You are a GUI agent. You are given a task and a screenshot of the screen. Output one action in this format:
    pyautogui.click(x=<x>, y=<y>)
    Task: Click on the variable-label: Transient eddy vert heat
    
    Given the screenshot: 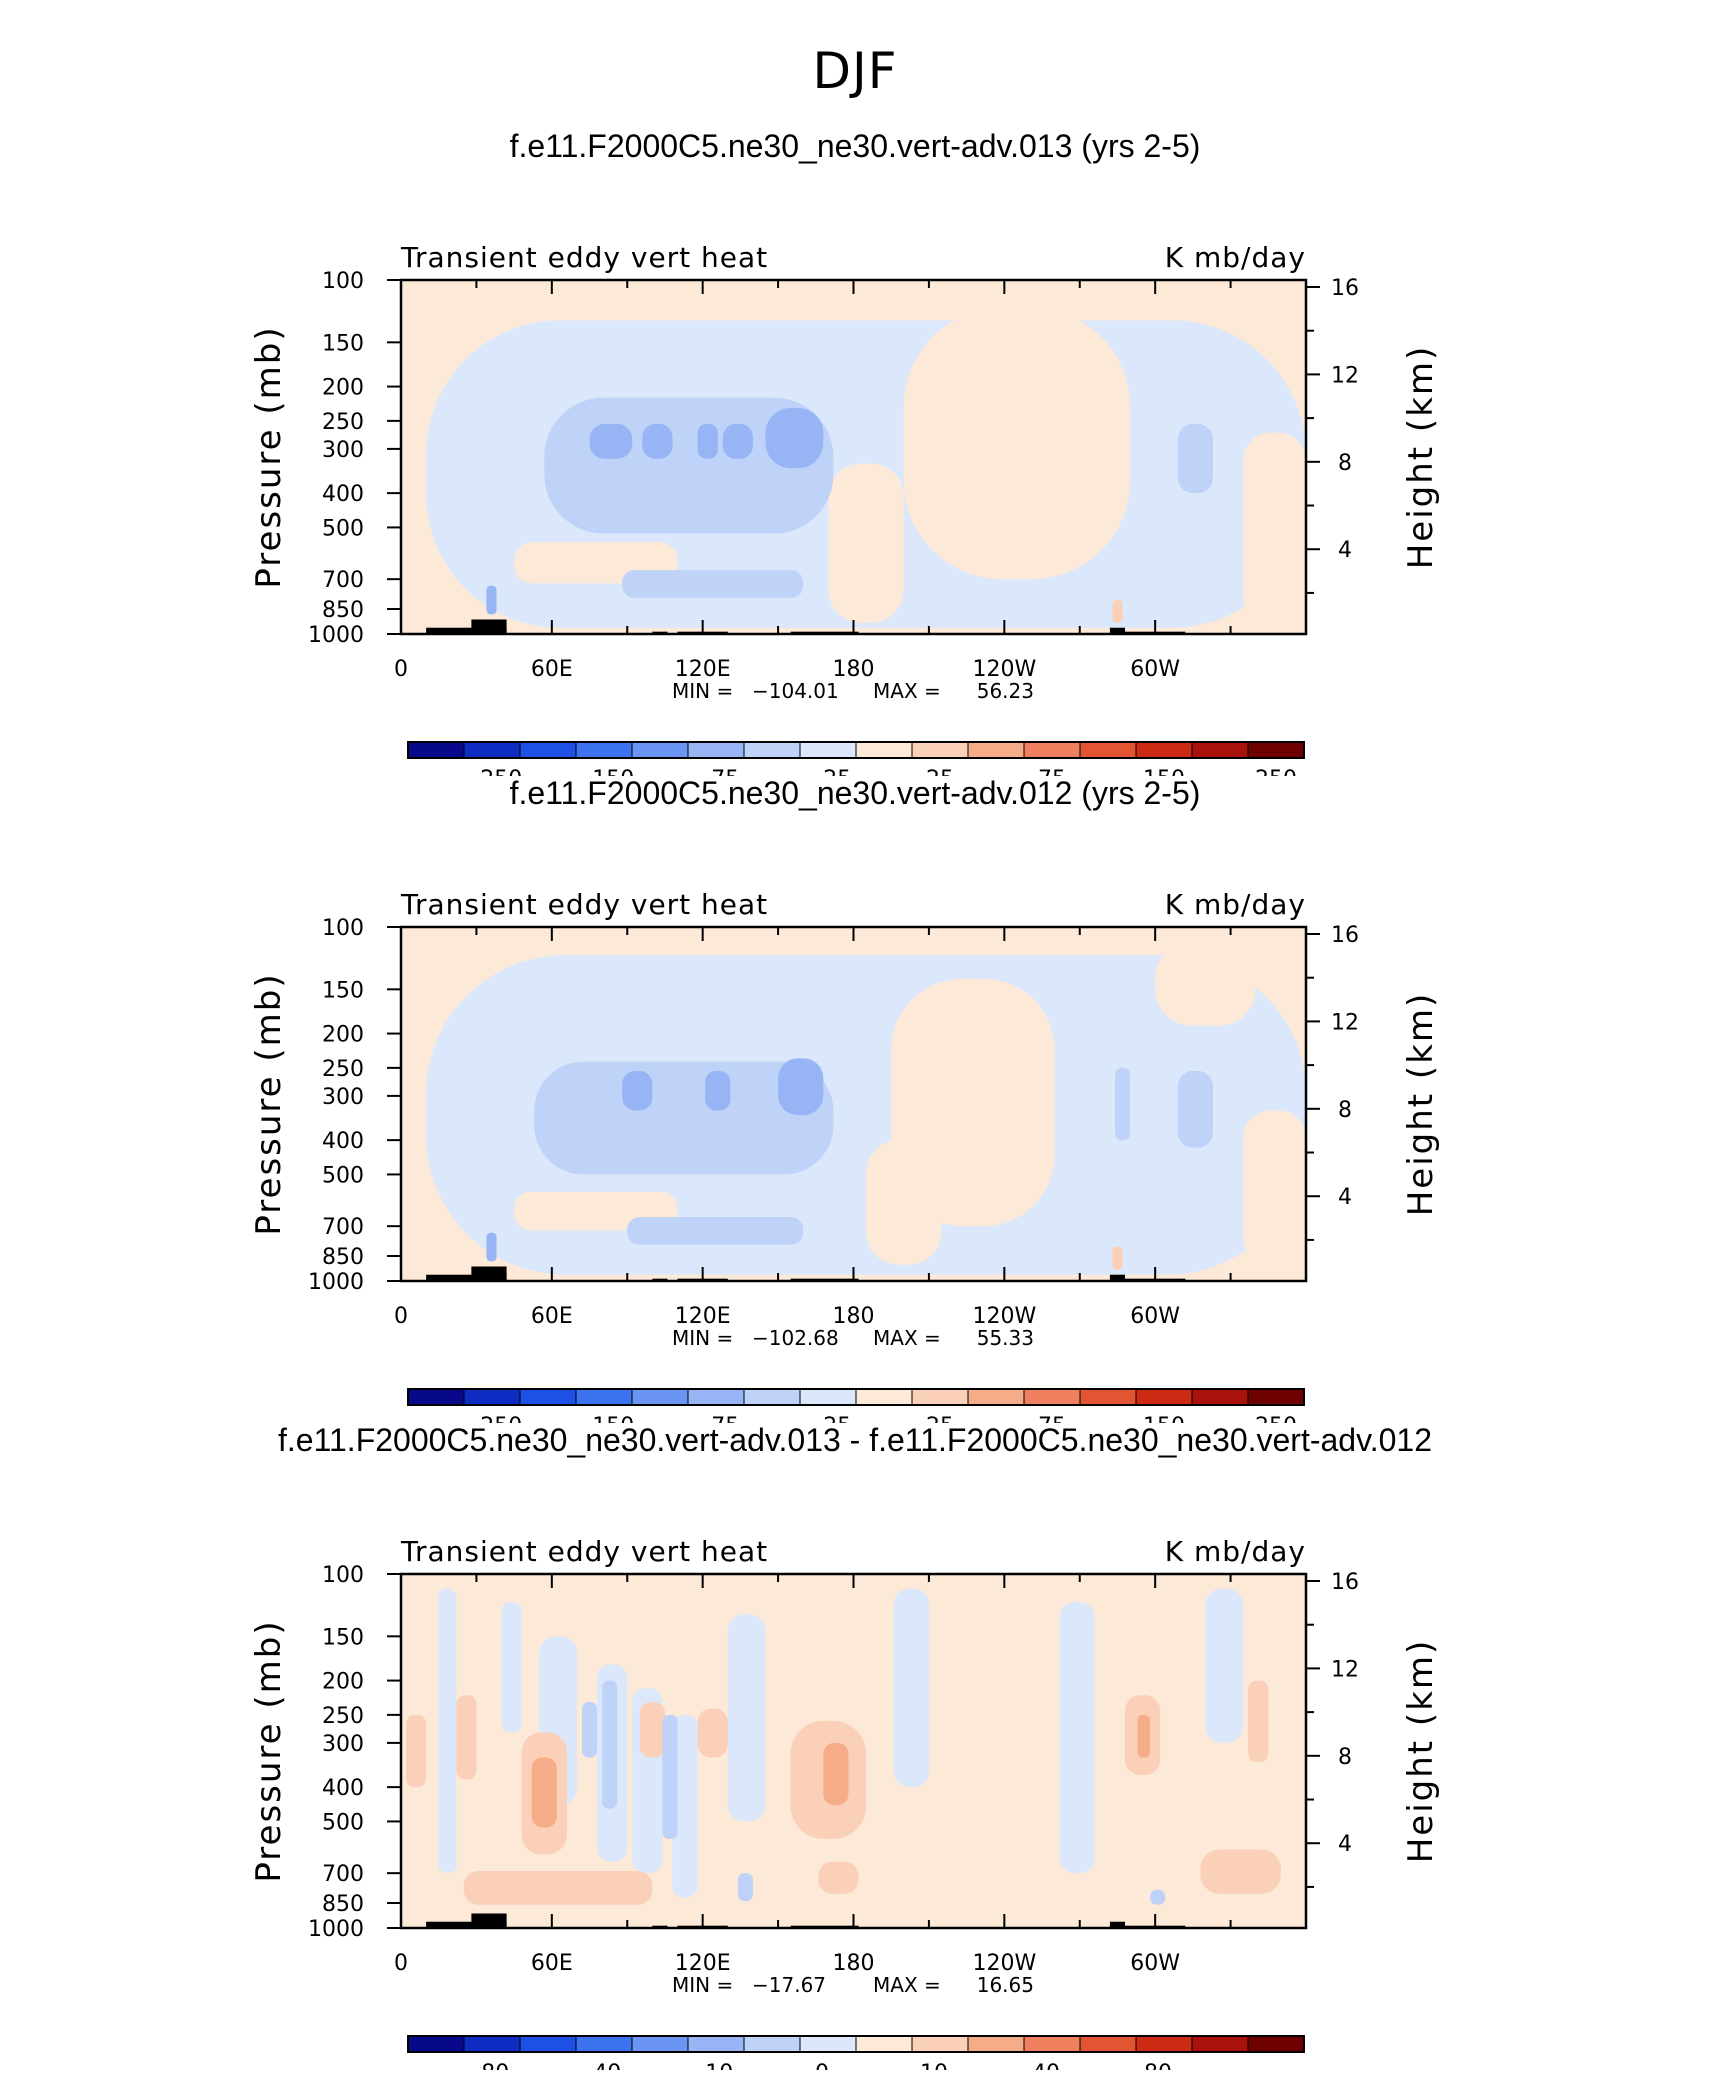 What is the action you would take?
    pyautogui.click(x=584, y=257)
    